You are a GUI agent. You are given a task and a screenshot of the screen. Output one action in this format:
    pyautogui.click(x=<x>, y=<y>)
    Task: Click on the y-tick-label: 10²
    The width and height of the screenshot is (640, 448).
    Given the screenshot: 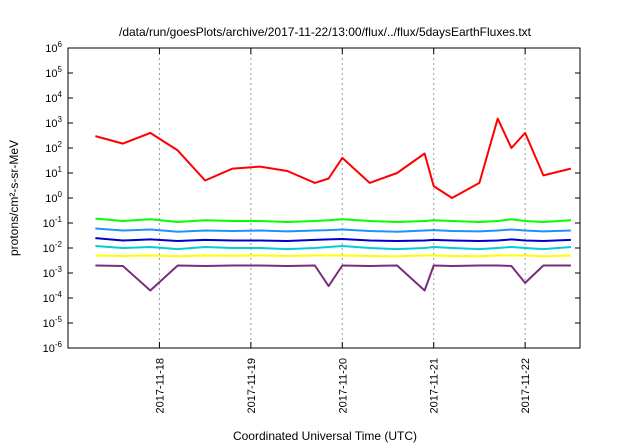 What is the action you would take?
    pyautogui.click(x=53, y=147)
    